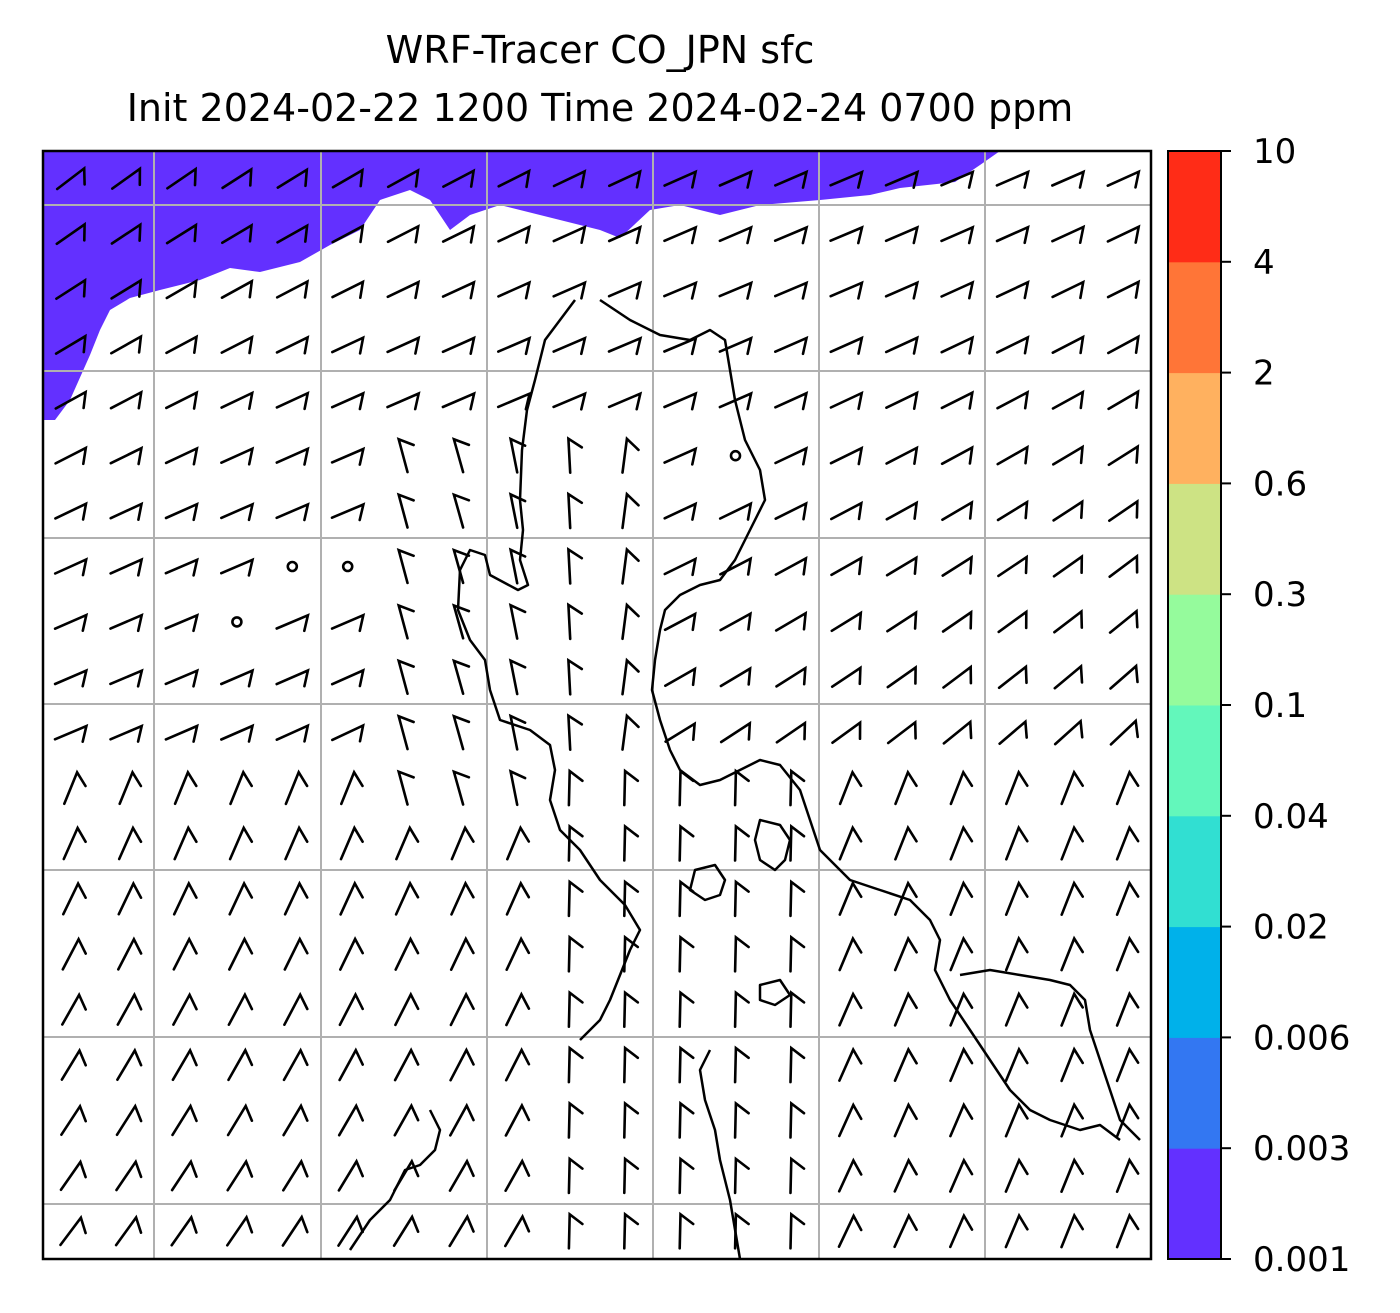  I want to click on wind-calm-marker, so click(347, 566).